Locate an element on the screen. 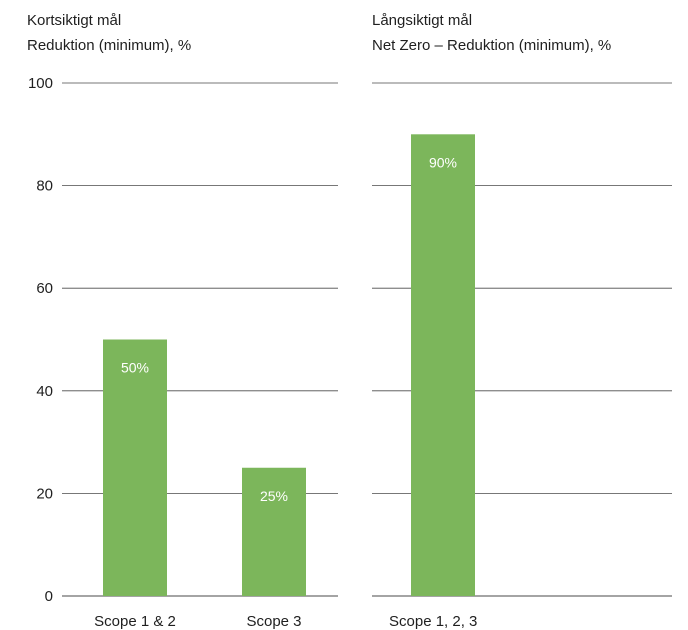  left-bar-data-label: 50% is located at coordinates (135, 368).